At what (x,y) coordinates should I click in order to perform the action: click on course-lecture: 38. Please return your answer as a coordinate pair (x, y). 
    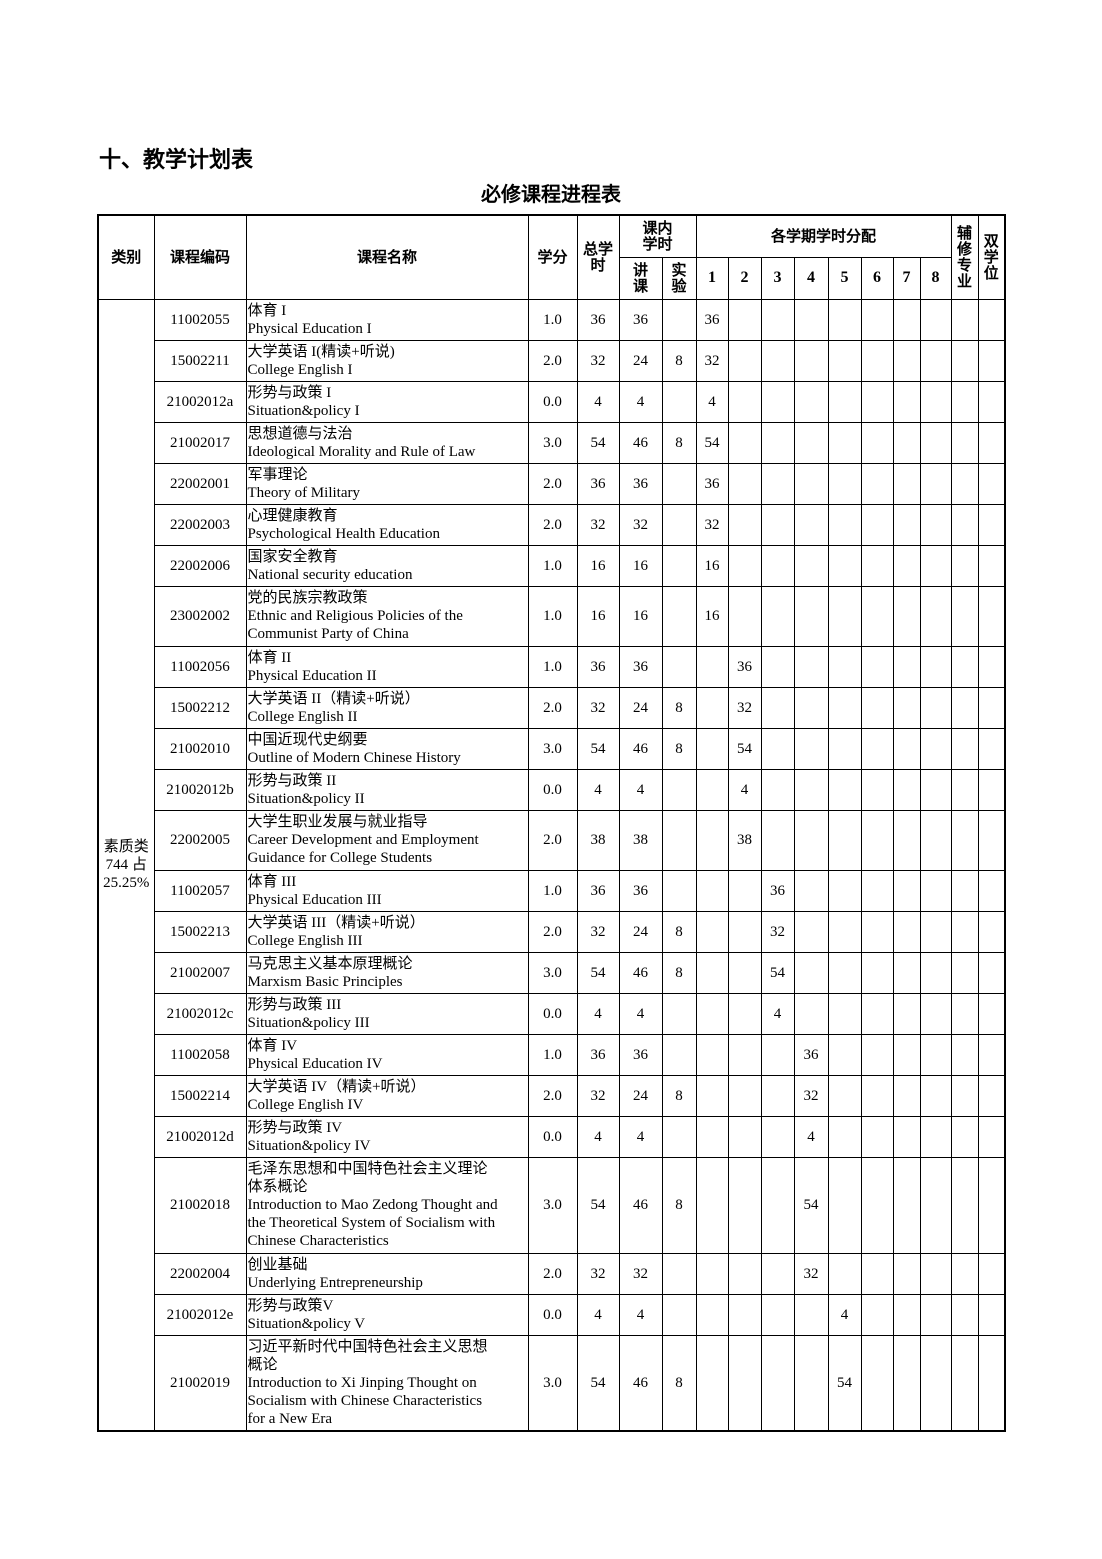
    Looking at the image, I should click on (640, 840).